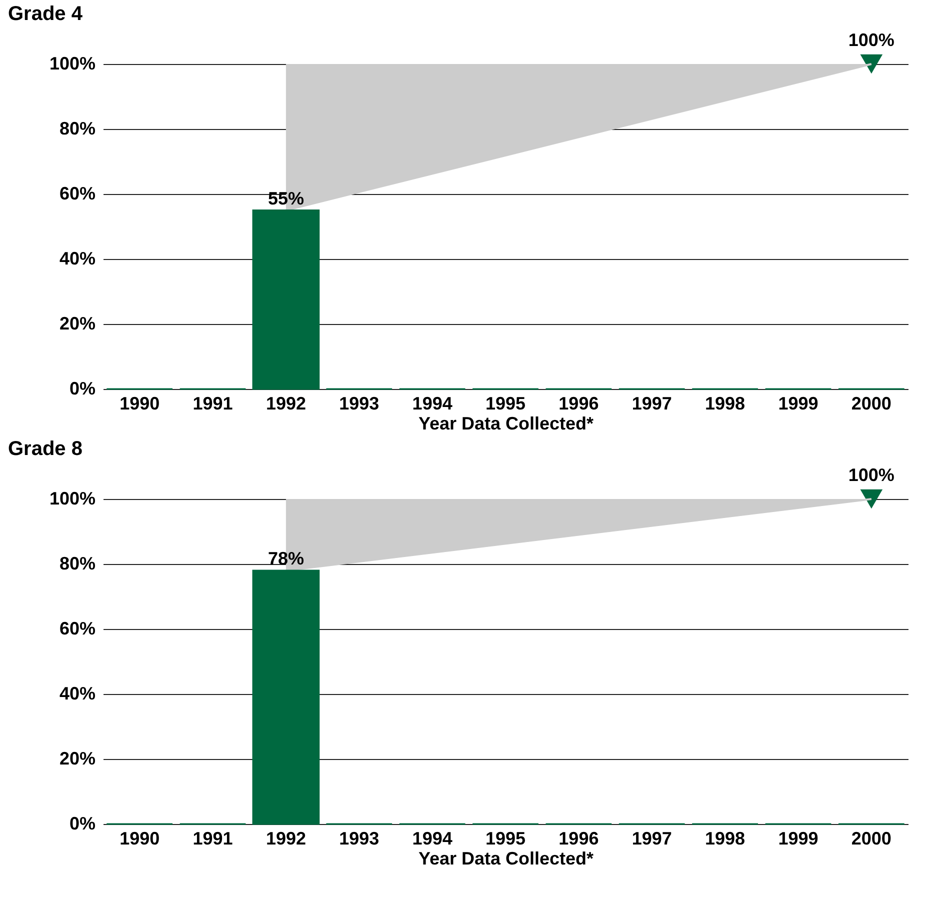 This screenshot has height=901, width=927. Describe the element at coordinates (45, 449) in the screenshot. I see `chart-title: Grade 8` at that location.